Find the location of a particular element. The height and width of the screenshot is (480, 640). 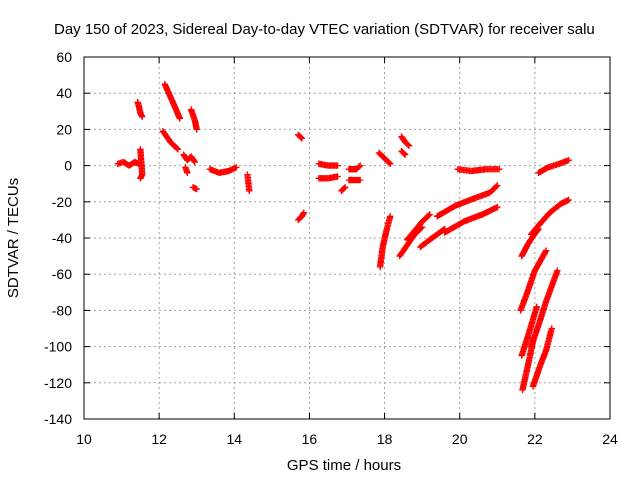

series-track-12.1 is located at coordinates (172, 101).